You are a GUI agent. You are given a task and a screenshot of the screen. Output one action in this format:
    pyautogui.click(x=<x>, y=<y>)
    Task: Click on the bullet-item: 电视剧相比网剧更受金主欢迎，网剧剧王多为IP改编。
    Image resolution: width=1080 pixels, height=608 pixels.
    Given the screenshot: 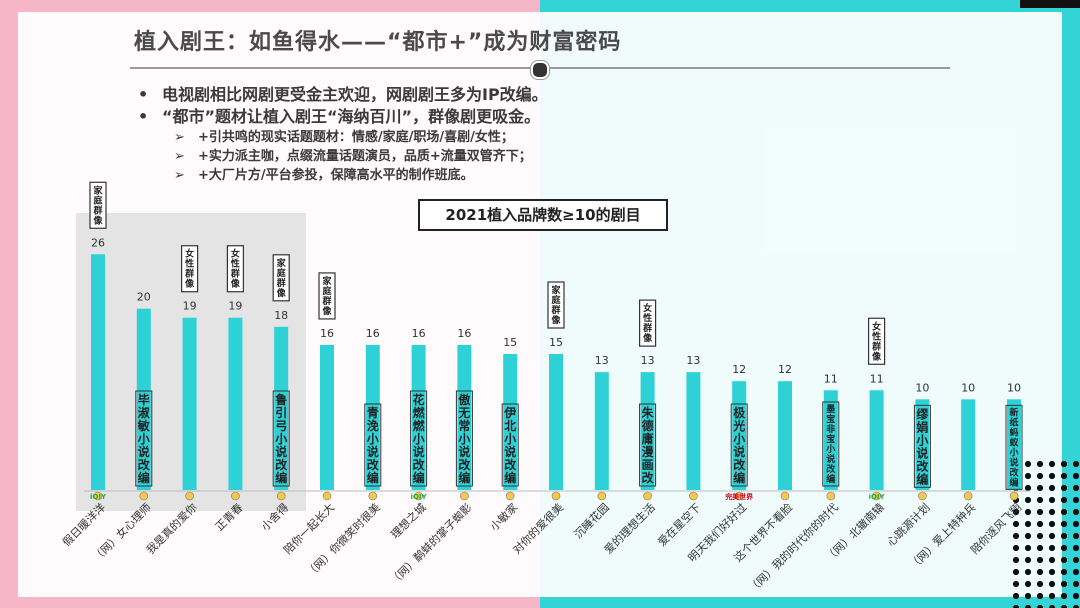 What is the action you would take?
    pyautogui.click(x=343, y=95)
    